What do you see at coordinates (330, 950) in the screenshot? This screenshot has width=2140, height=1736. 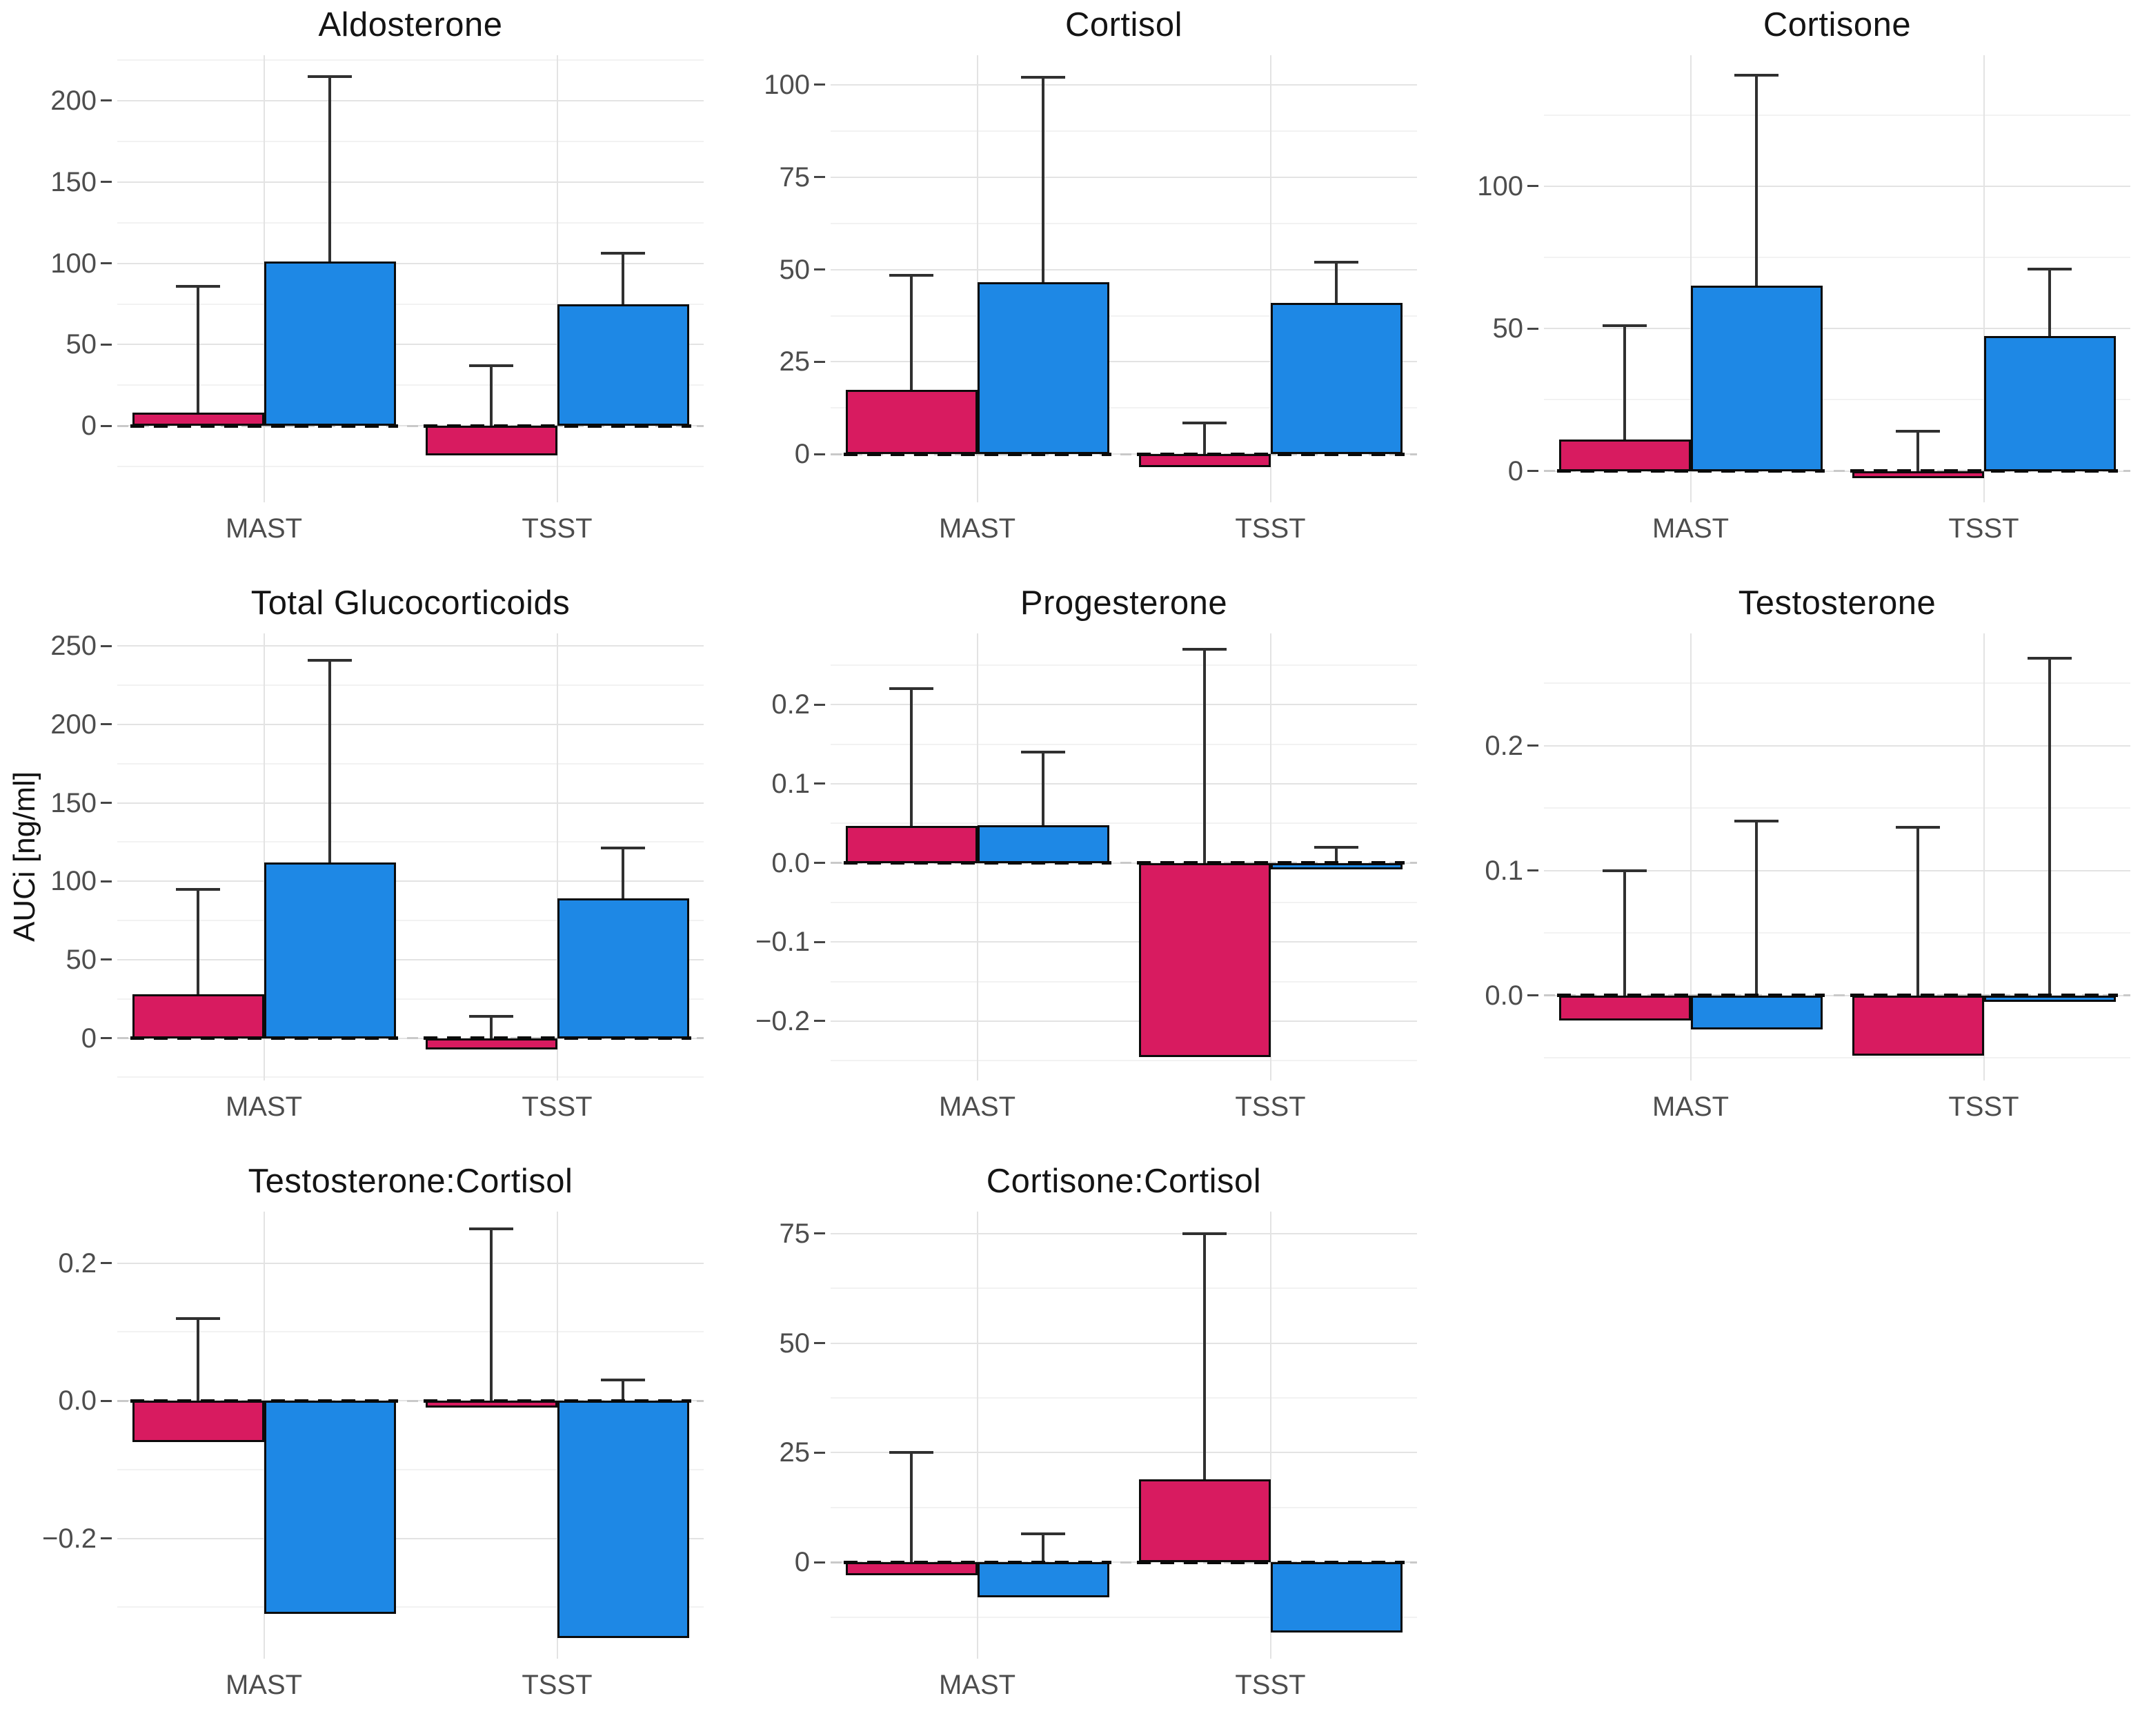 I see `bar-blue-mast` at bounding box center [330, 950].